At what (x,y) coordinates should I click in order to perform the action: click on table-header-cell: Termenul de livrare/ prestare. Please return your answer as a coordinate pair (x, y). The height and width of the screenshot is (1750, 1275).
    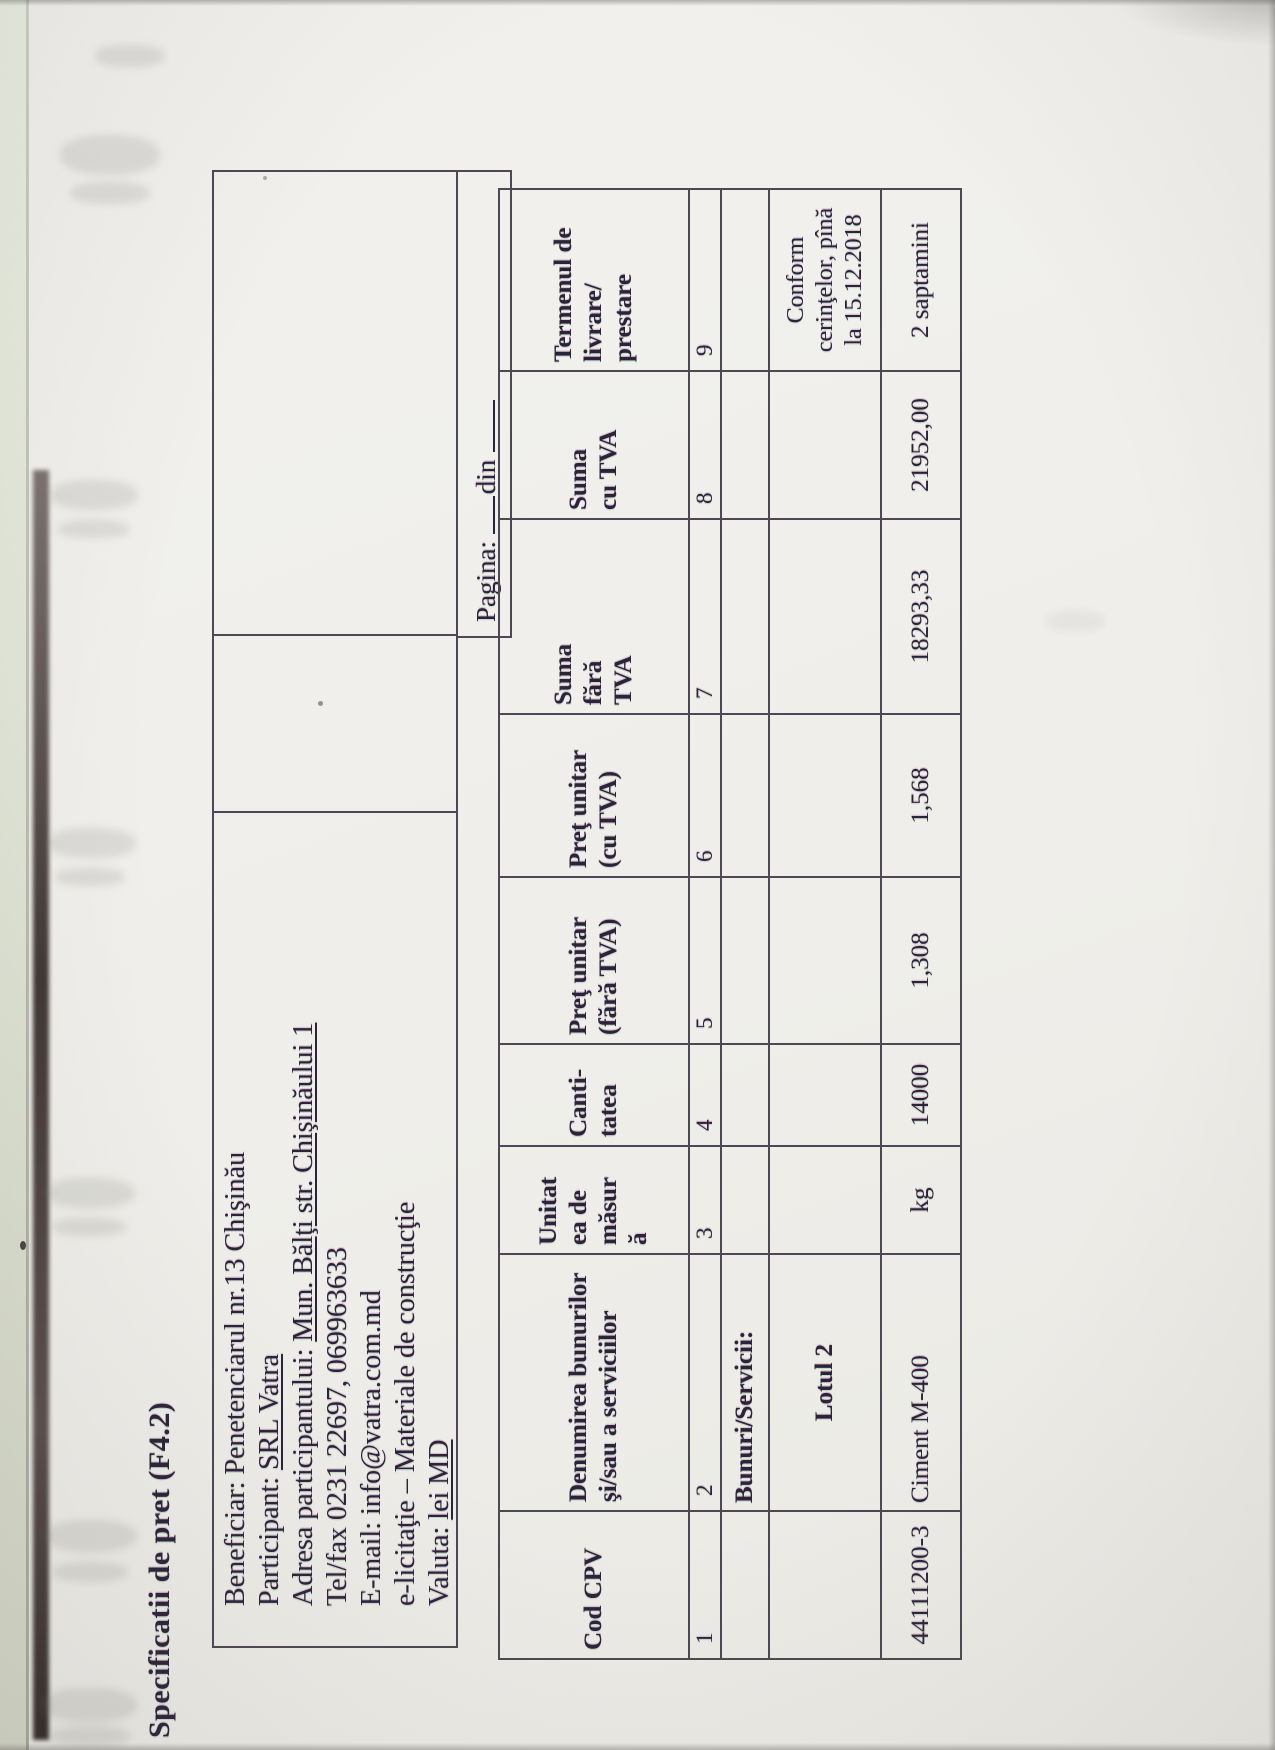
    Looking at the image, I should click on (594, 280).